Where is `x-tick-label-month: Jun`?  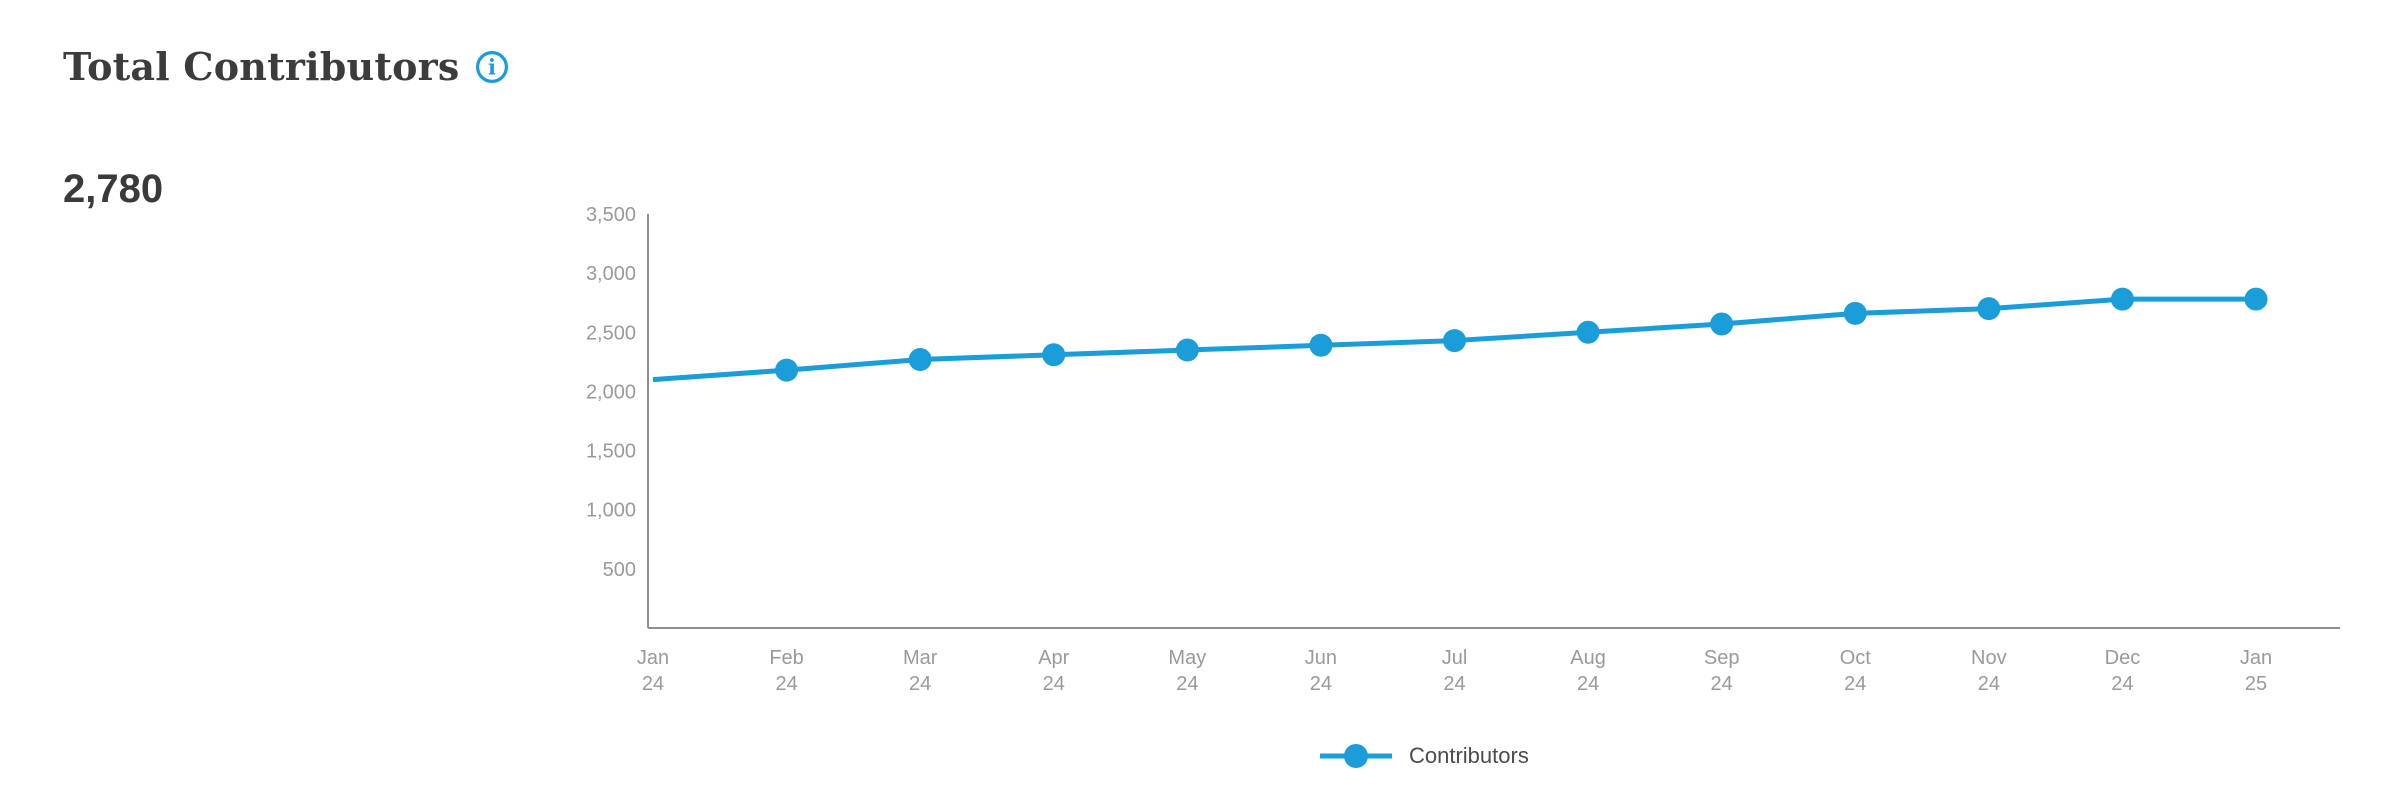
x-tick-label-month: Jun is located at coordinates (1321, 658).